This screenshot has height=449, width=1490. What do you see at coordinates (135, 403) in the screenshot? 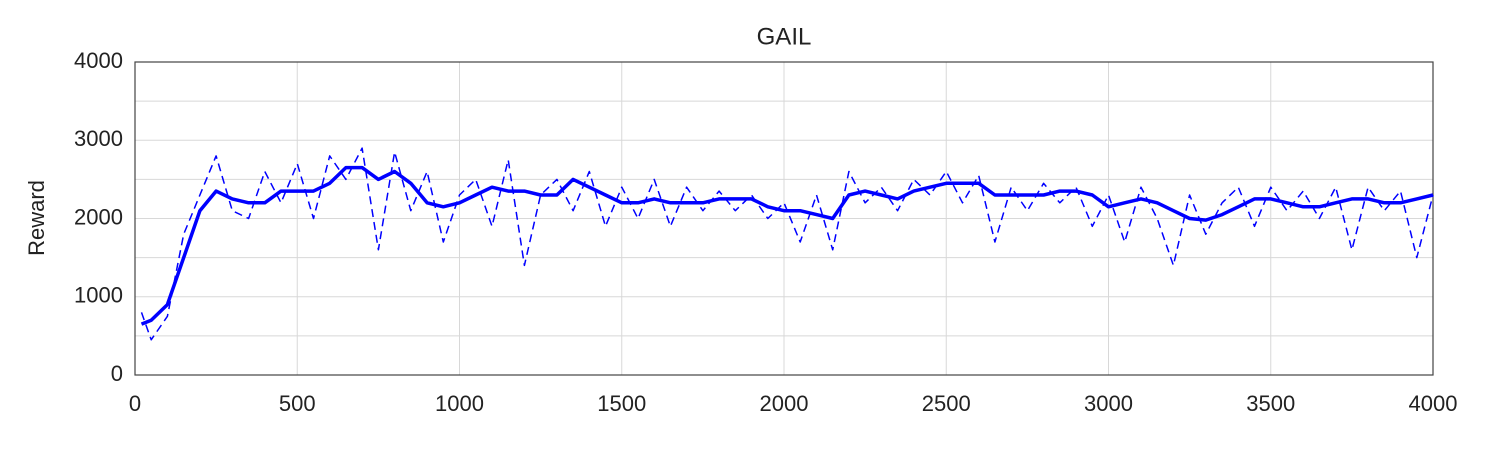
I see `x-tick-label: 0` at bounding box center [135, 403].